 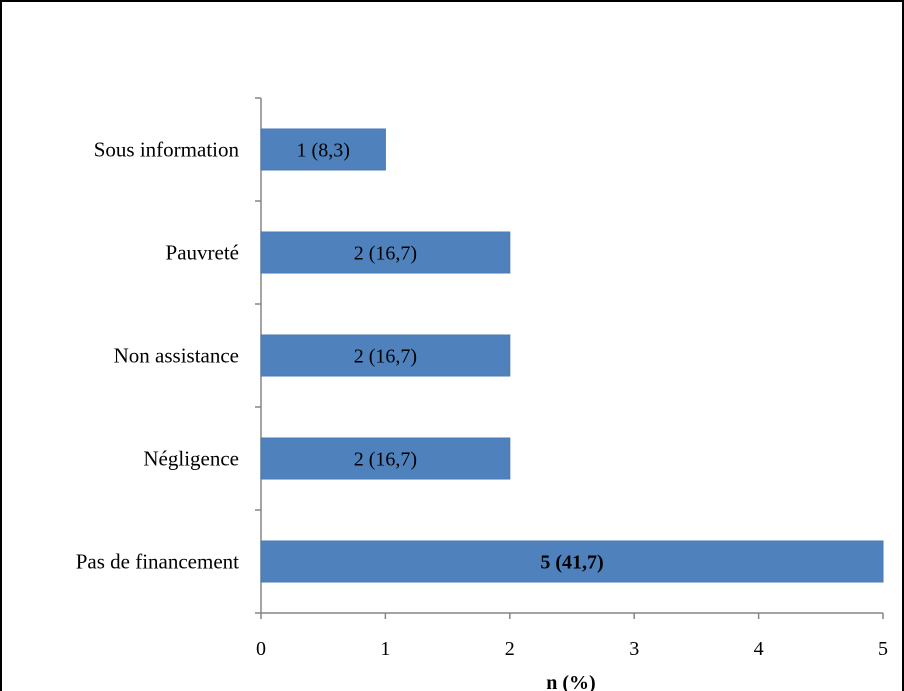 I want to click on category-label: Négligence, so click(x=191, y=459).